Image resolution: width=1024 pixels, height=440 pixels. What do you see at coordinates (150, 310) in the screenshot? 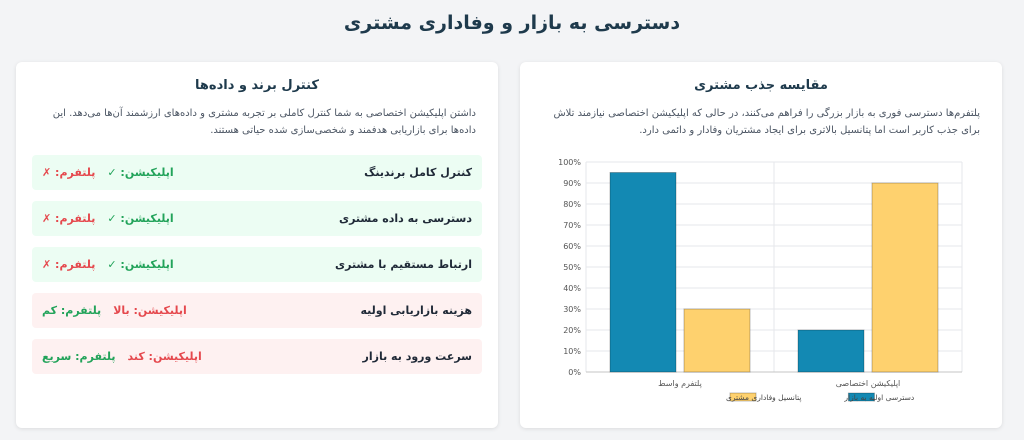
I see `app-value: اپلیکیشن: بالا` at bounding box center [150, 310].